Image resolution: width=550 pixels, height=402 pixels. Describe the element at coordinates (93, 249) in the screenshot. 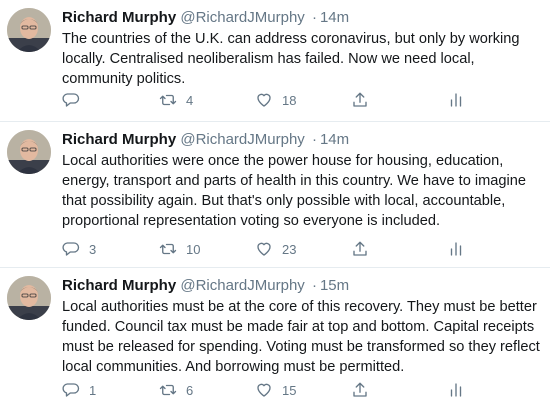

I see `reply-count: 3` at that location.